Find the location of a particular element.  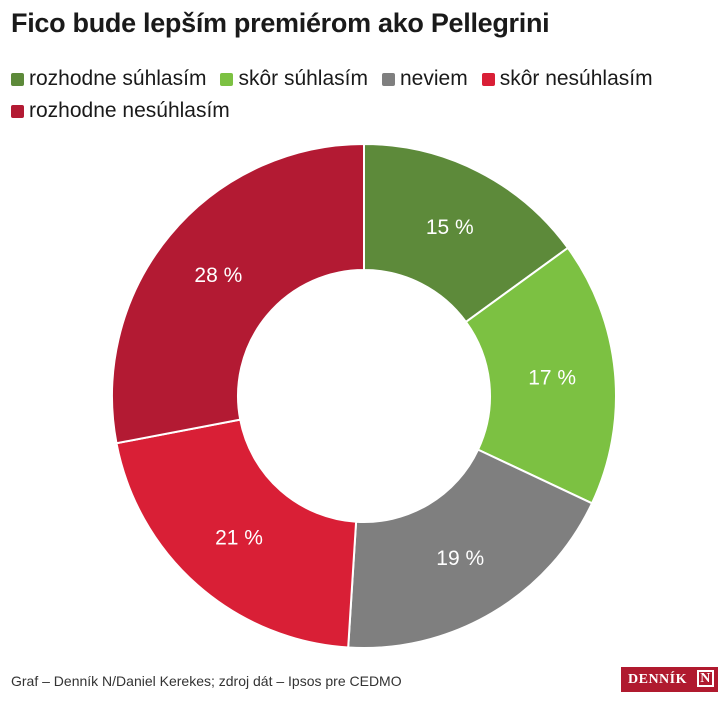

legend-item: skôr nesúhlasím is located at coordinates (567, 79).